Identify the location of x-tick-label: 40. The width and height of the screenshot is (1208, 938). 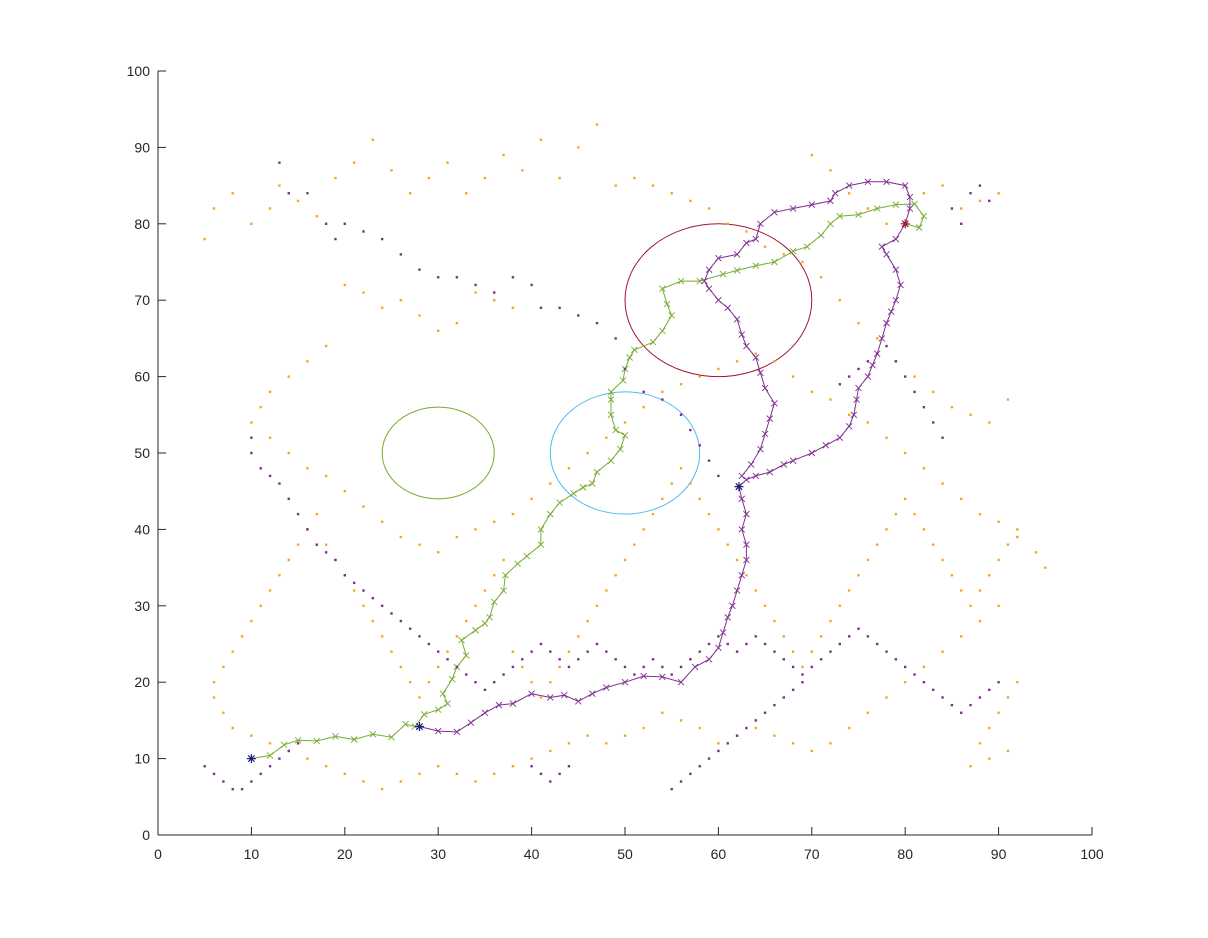
(532, 854).